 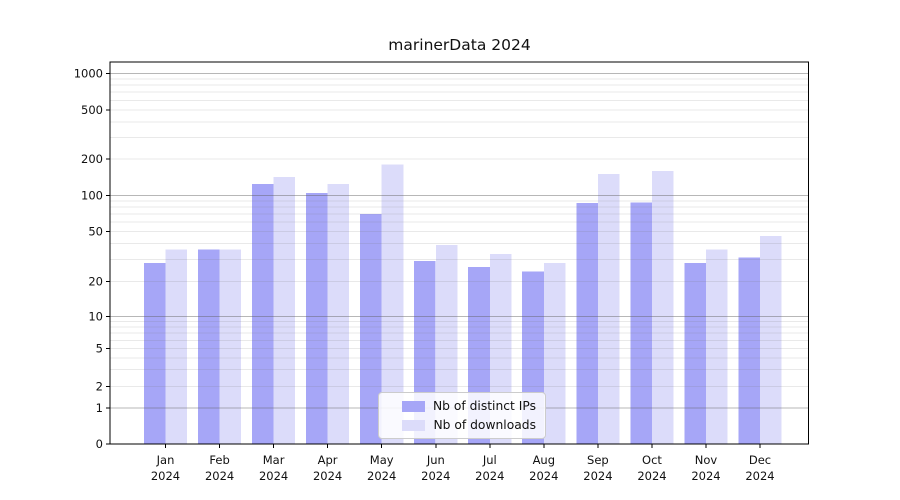 I want to click on bar-distinct-ips-sep, so click(x=587, y=323).